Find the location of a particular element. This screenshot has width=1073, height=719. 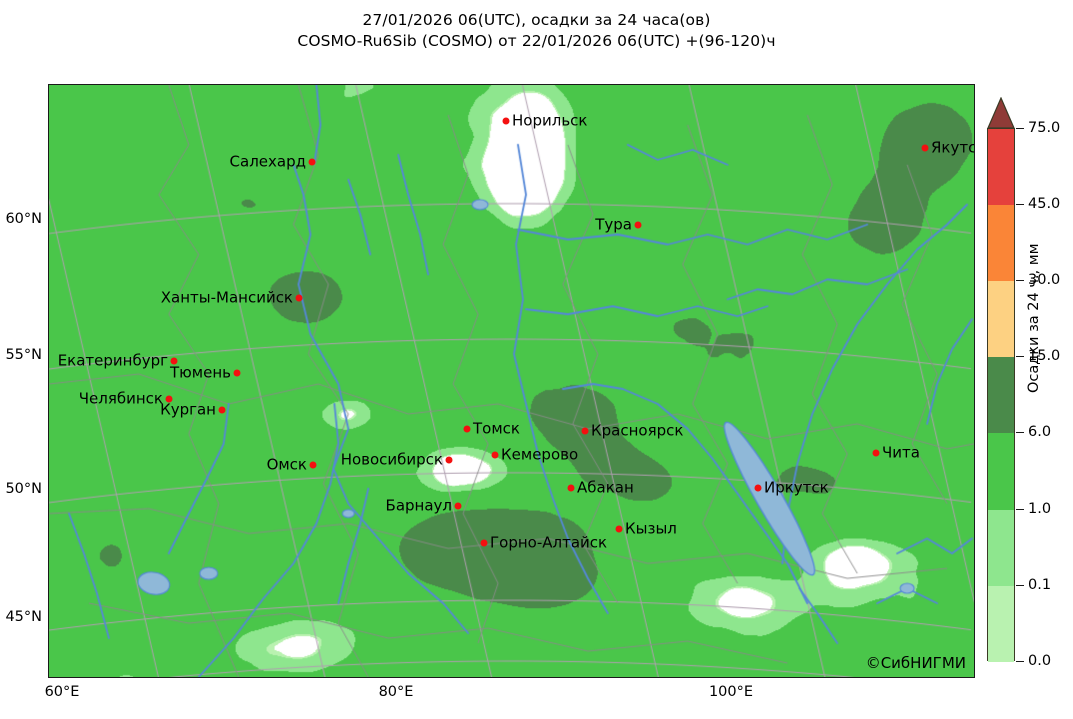

city-label: Екатеринбург is located at coordinates (112, 360).